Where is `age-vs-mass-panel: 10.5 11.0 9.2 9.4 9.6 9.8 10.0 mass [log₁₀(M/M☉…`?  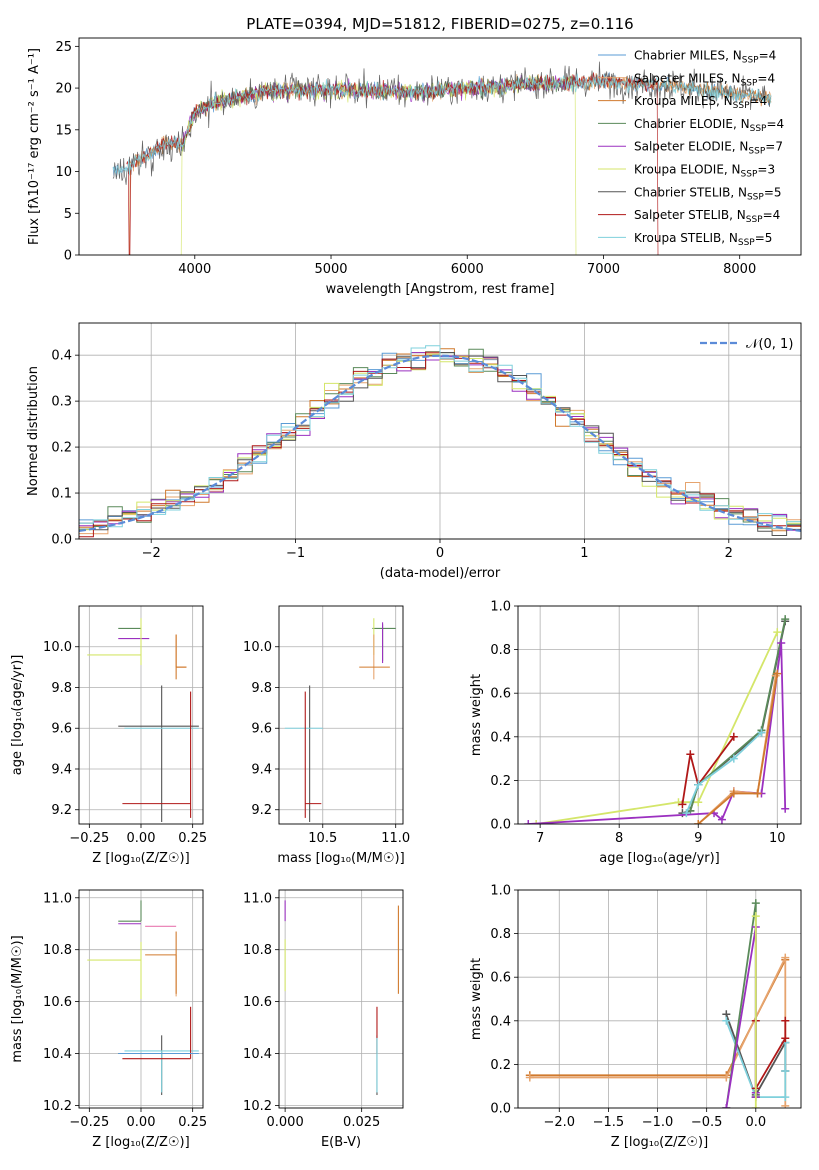 age-vs-mass-panel: 10.5 11.0 9.2 9.4 9.6 9.8 10.0 mass [log₁₀(M/M☉… is located at coordinates (326, 735).